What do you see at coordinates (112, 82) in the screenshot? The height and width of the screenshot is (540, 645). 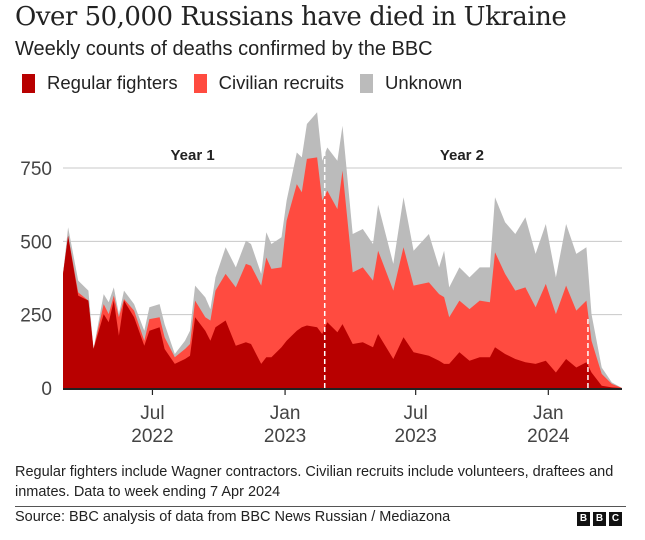 I see `legend-label: Regular fighters` at bounding box center [112, 82].